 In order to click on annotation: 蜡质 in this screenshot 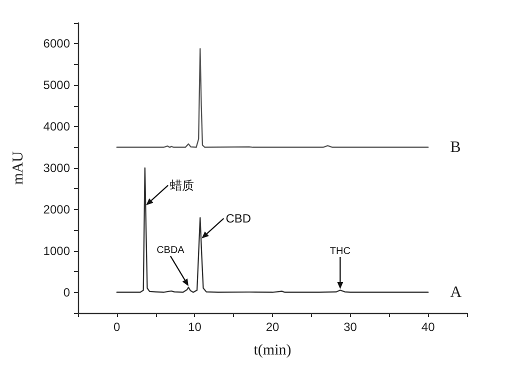, I will do `click(182, 185)`.